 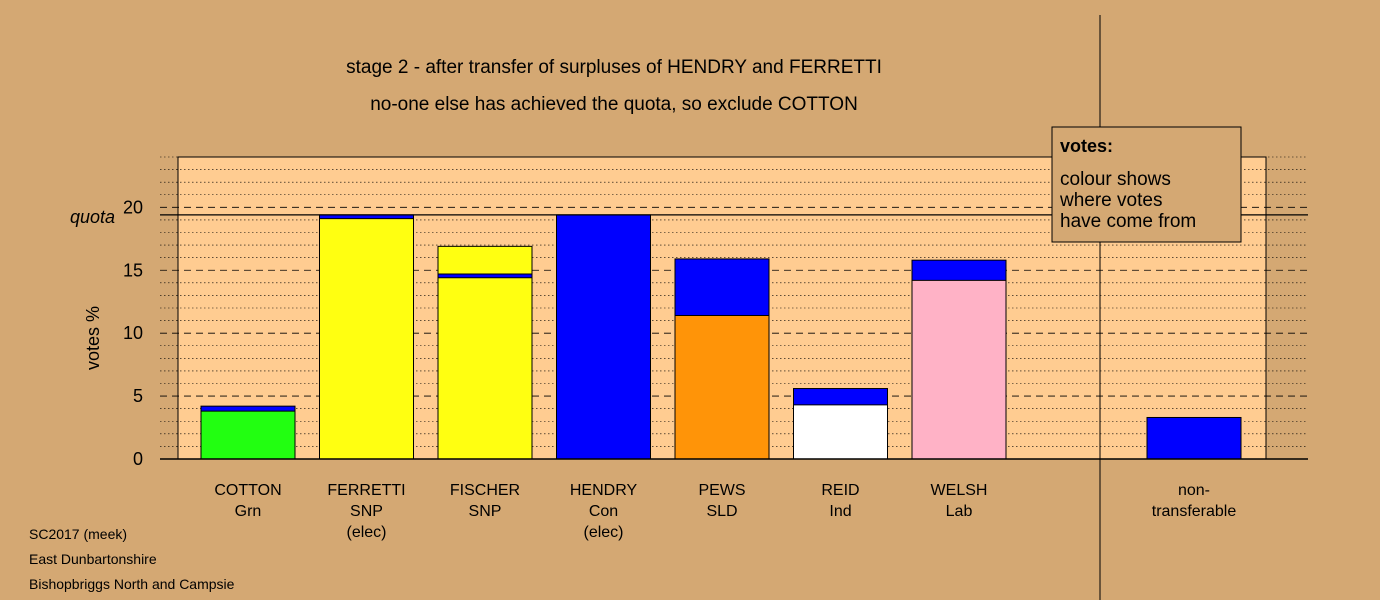 What do you see at coordinates (603, 511) in the screenshot?
I see `candidate-label: Con` at bounding box center [603, 511].